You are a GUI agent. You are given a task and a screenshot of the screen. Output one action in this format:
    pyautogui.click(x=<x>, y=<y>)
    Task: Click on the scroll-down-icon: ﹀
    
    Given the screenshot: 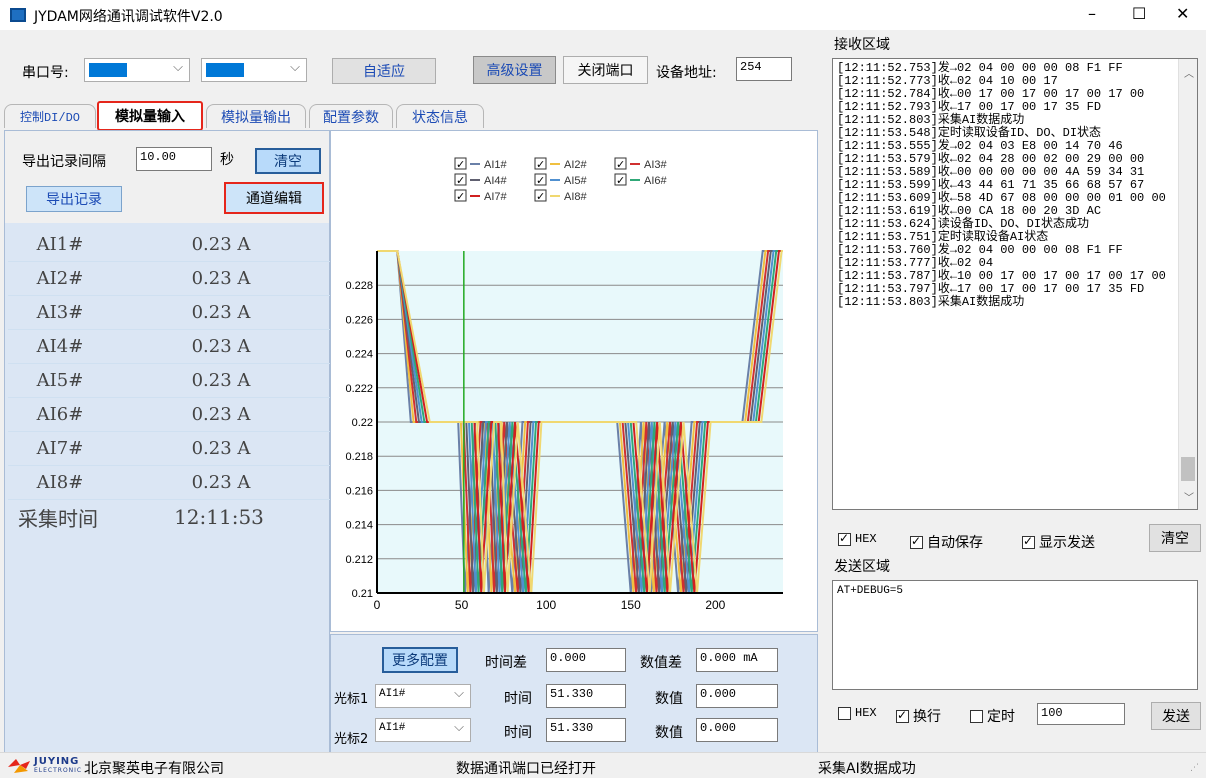 What is the action you would take?
    pyautogui.click(x=1189, y=498)
    